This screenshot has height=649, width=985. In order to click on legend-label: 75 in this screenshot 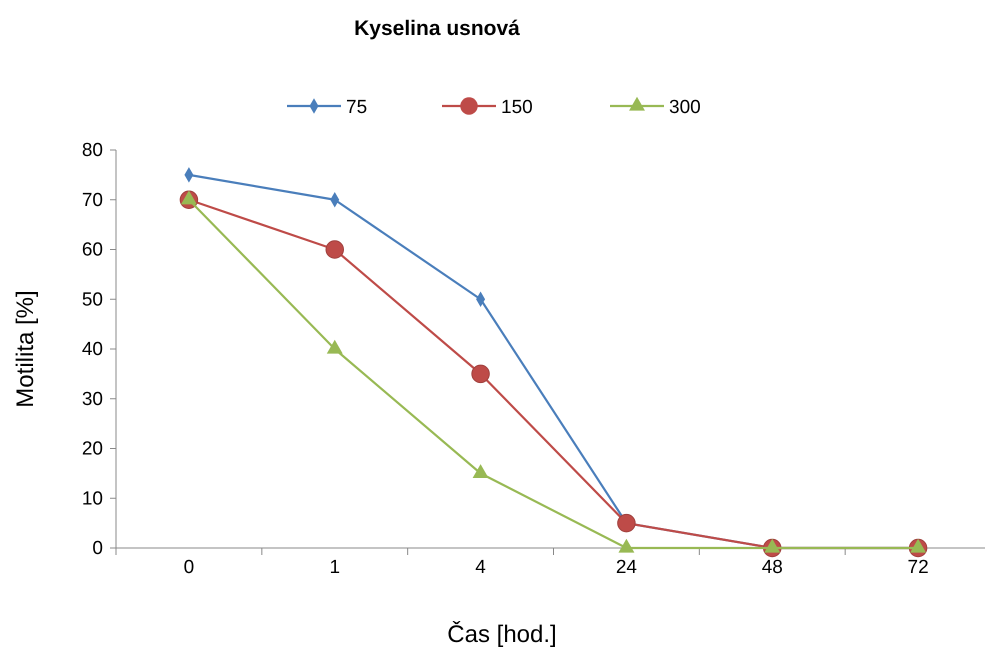, I will do `click(357, 107)`.